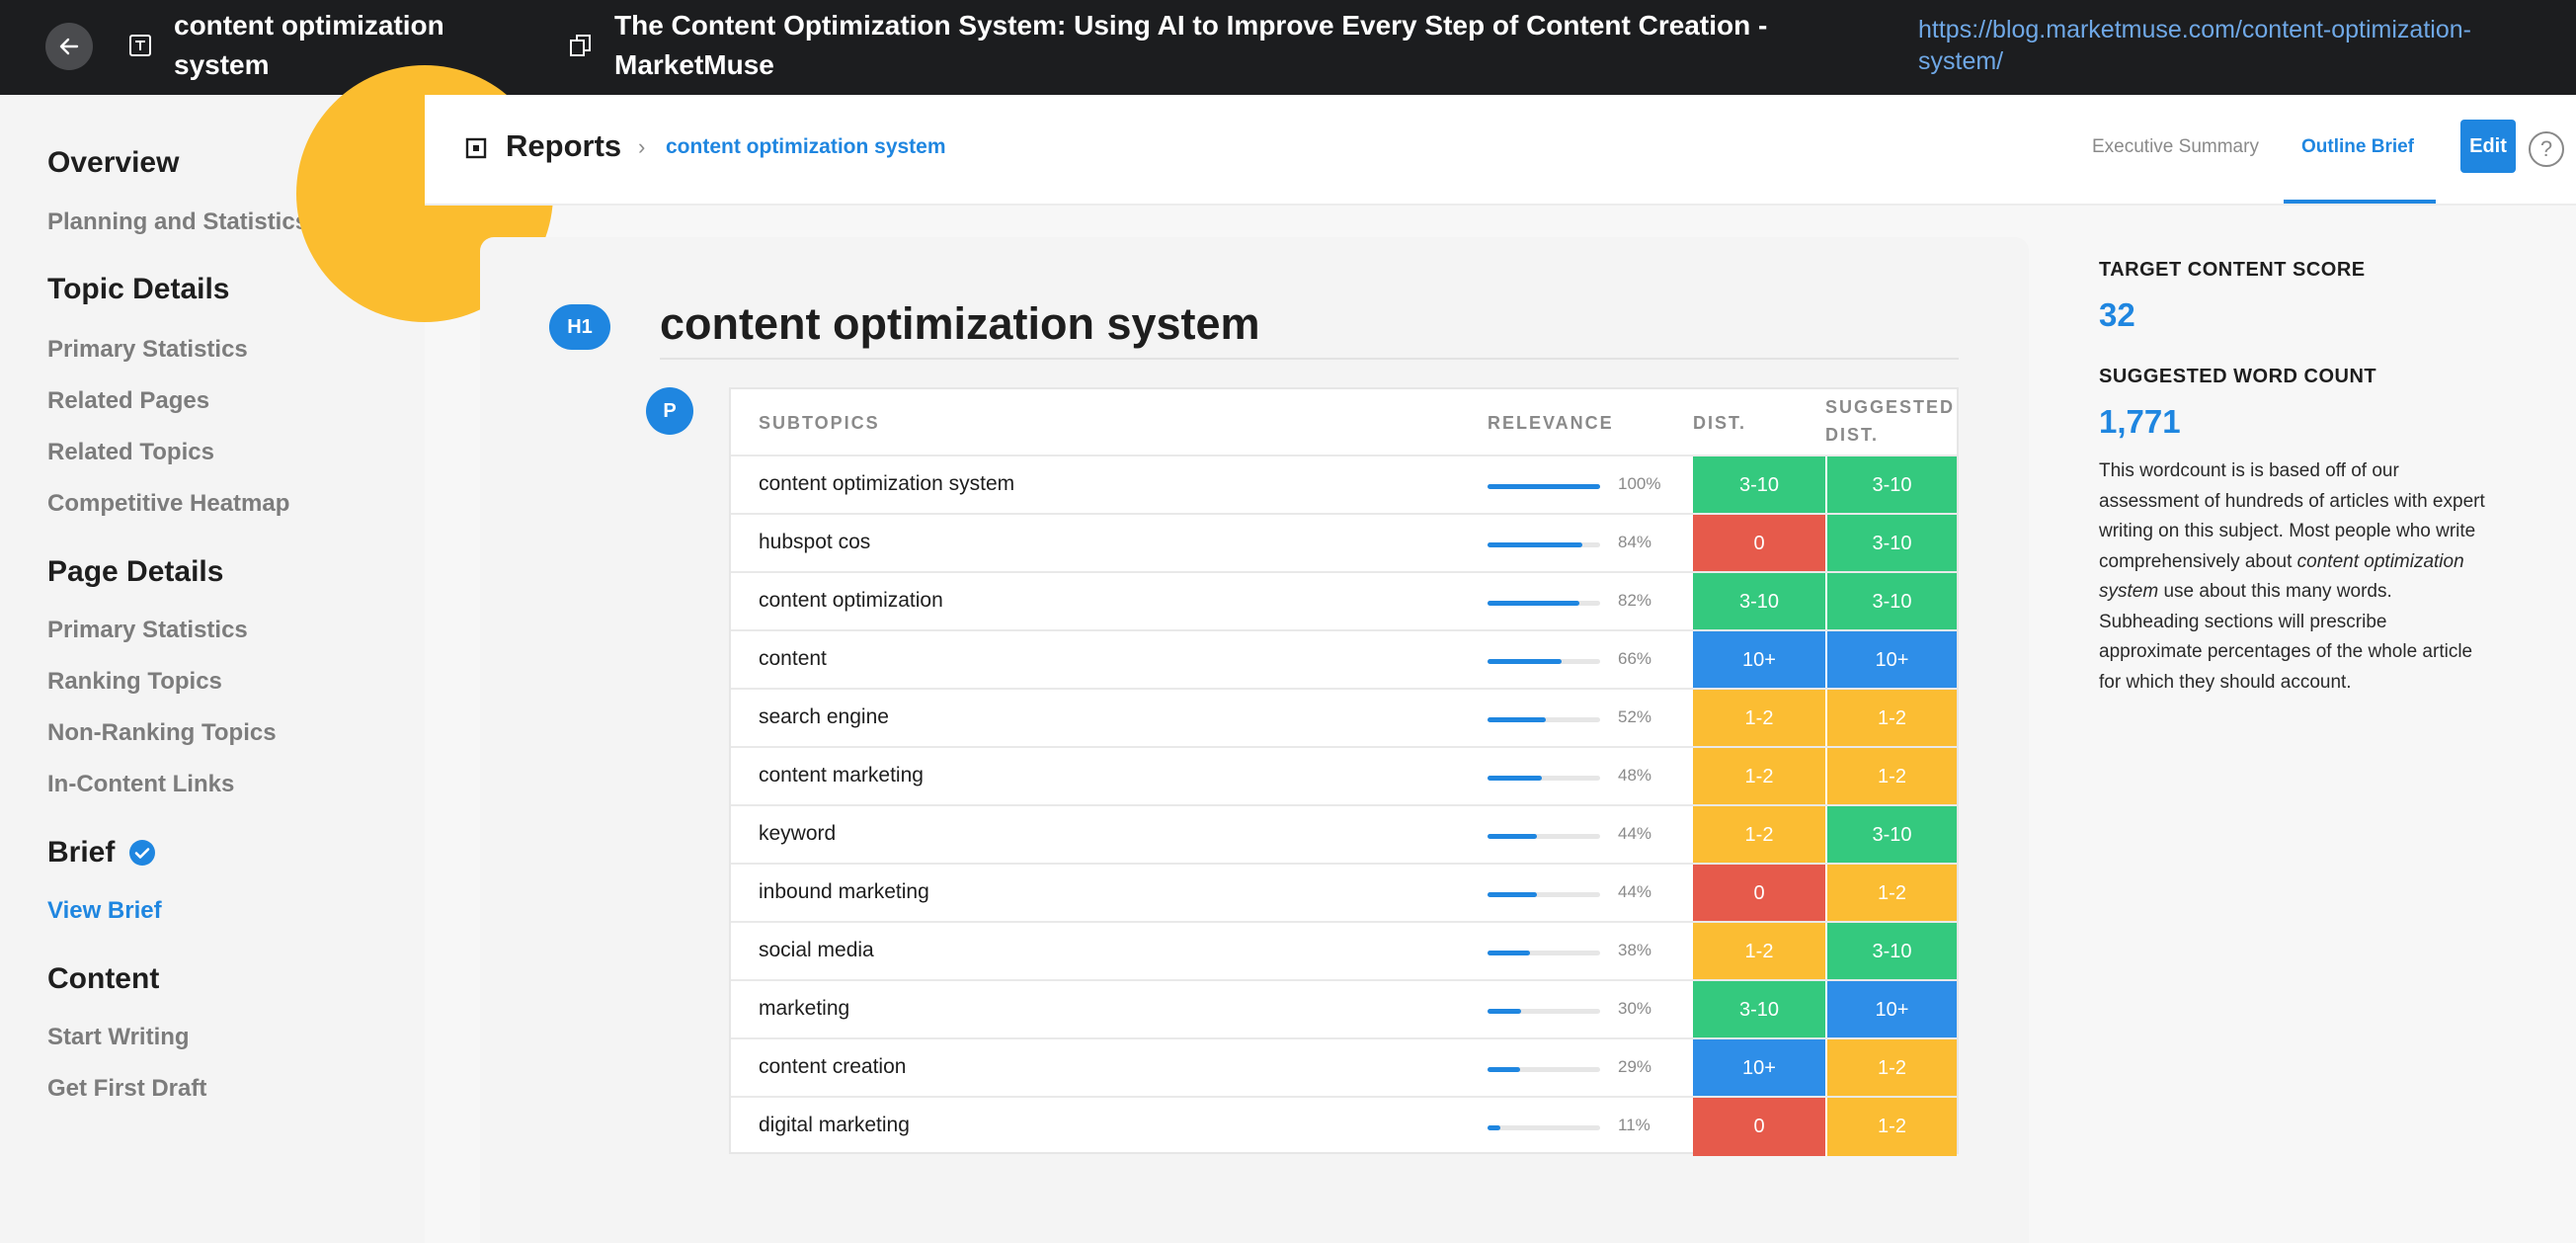 This screenshot has height=1243, width=2576. I want to click on relevance-percent: 38%, so click(1635, 950).